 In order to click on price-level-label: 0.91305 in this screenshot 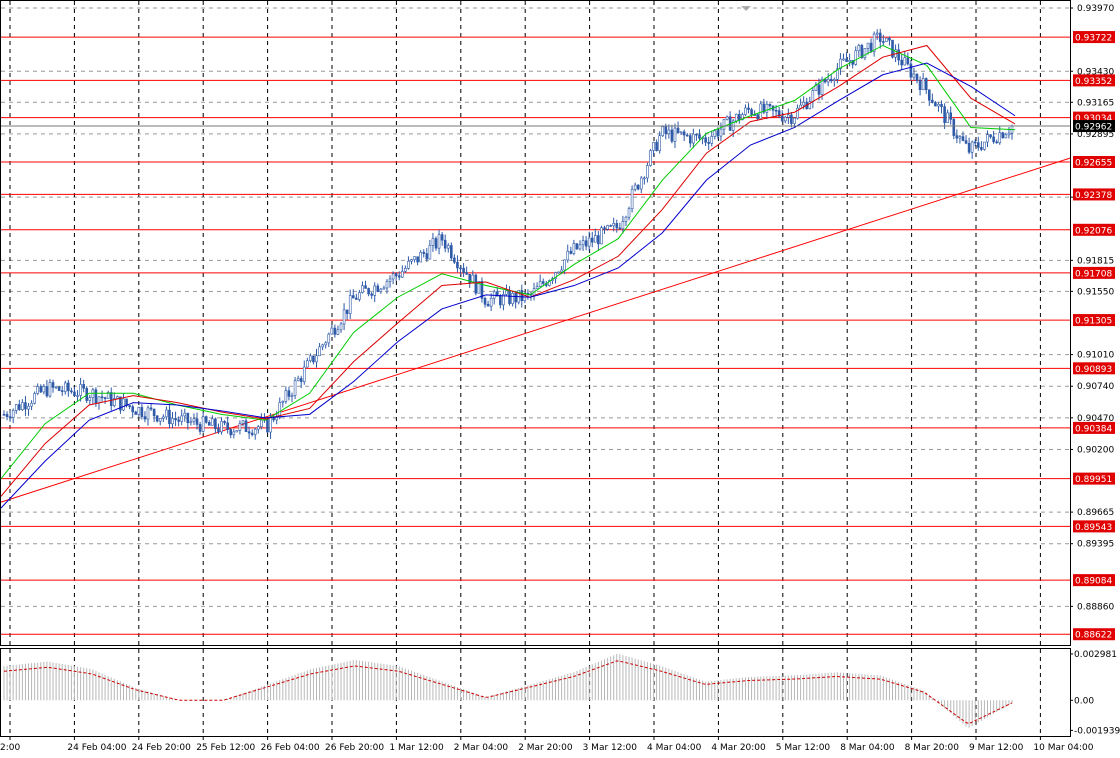, I will do `click(1093, 322)`.